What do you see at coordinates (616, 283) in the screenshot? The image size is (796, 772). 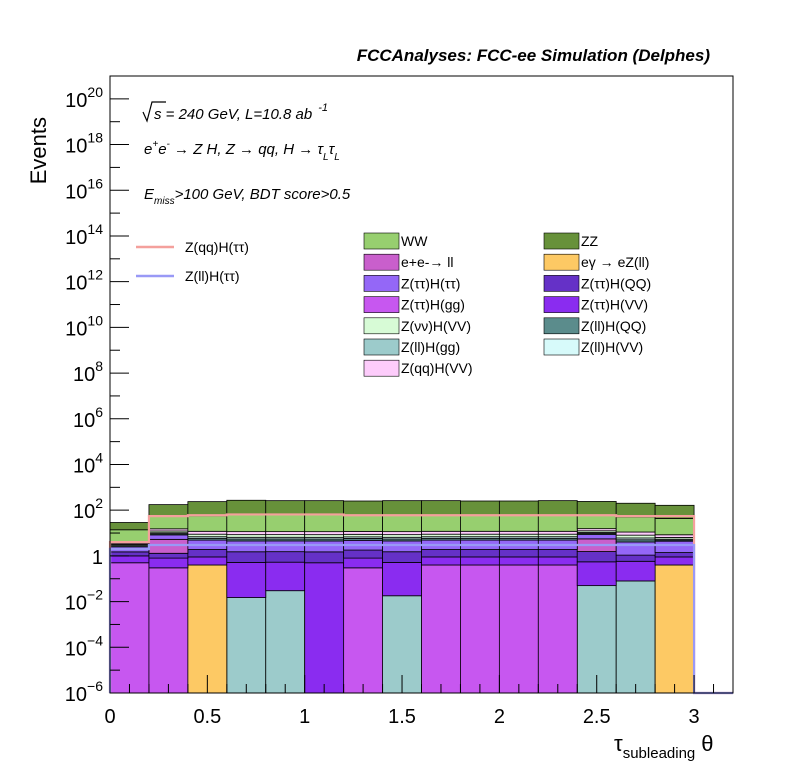 I see `legend-label: Z(ττ)H(QQ)` at bounding box center [616, 283].